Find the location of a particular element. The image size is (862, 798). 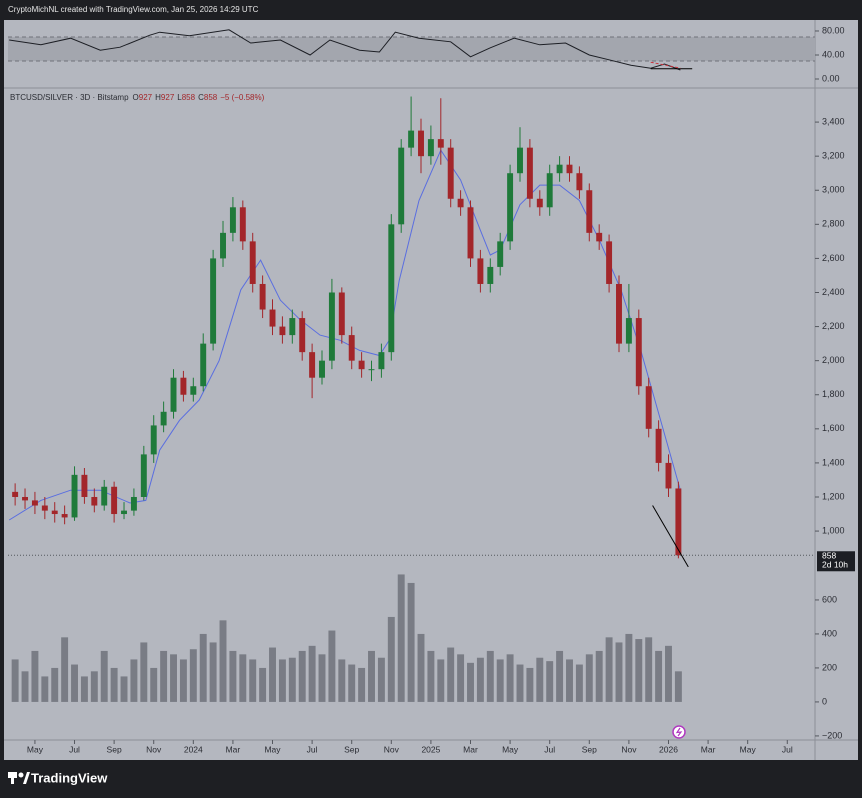

time-tick-label: Jul is located at coordinates (74, 749).